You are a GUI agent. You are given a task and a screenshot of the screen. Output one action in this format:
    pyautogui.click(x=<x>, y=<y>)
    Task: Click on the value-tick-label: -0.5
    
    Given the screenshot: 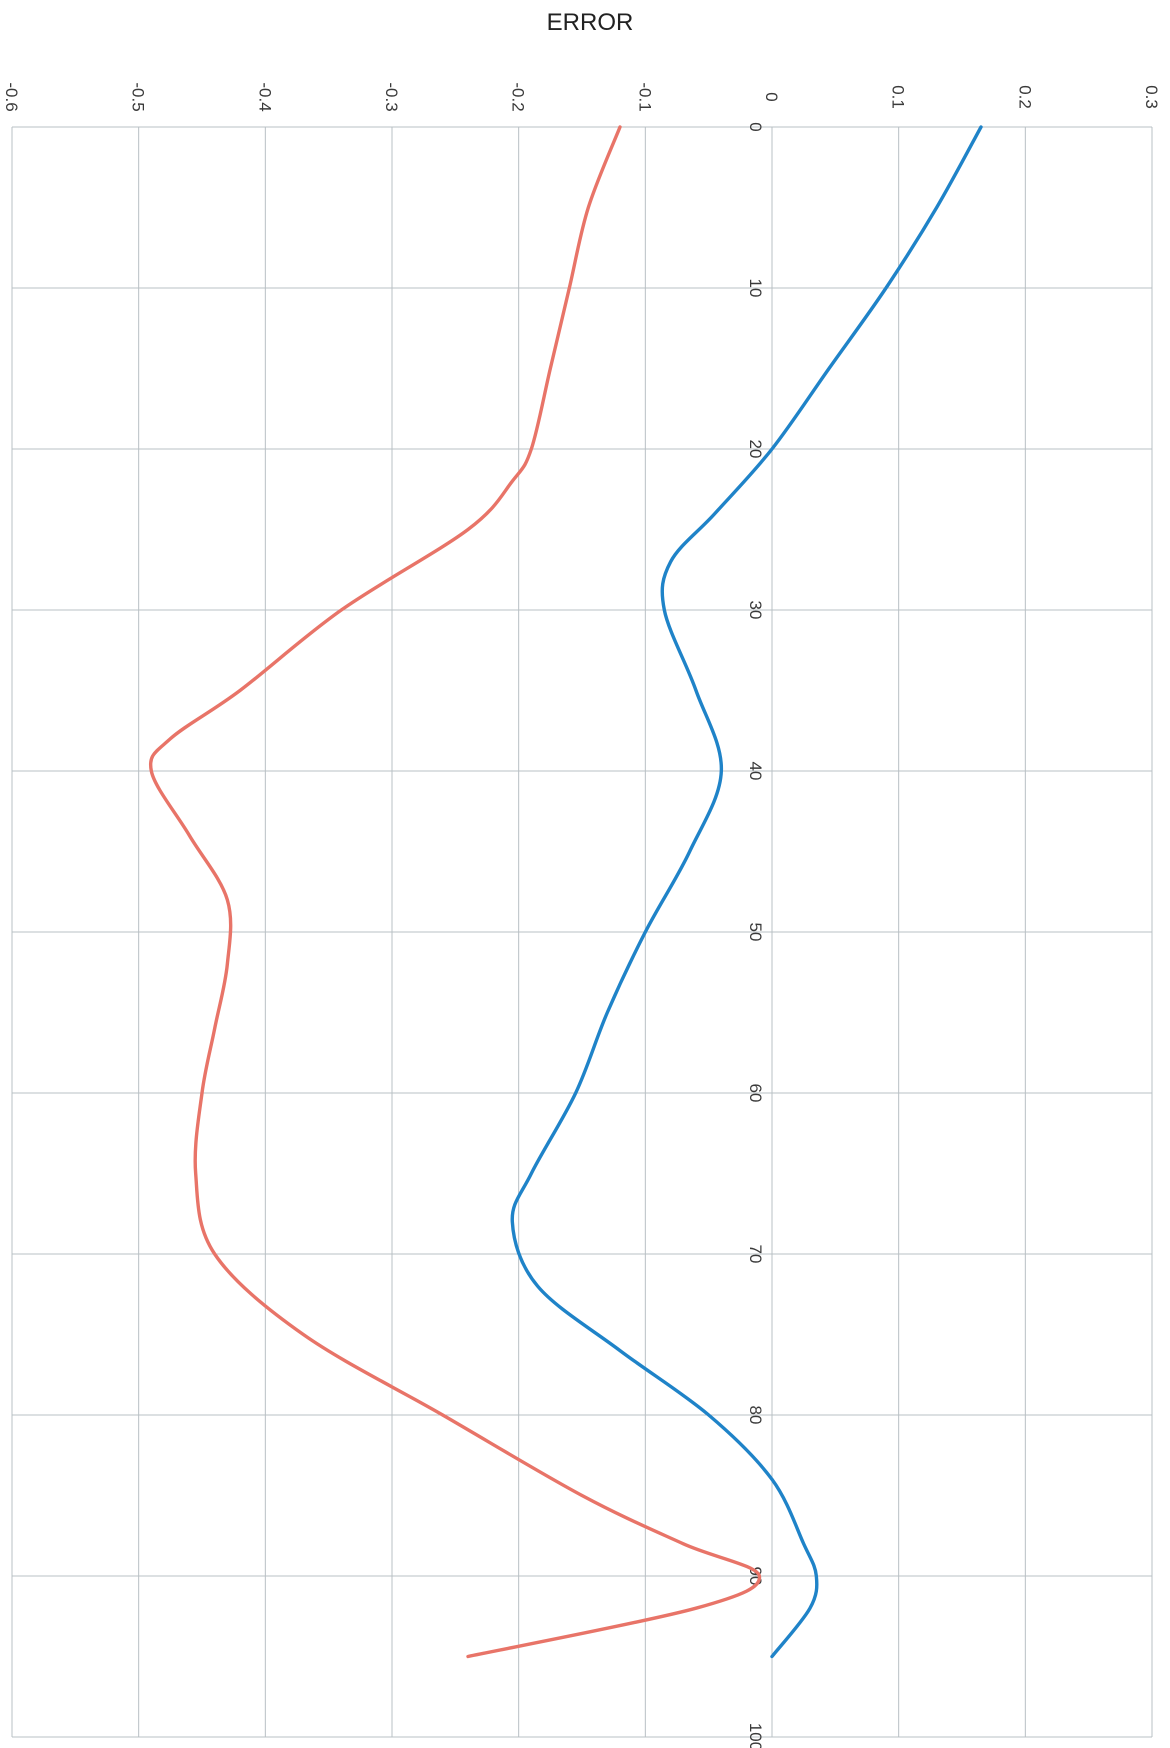 What is the action you would take?
    pyautogui.click(x=138, y=96)
    